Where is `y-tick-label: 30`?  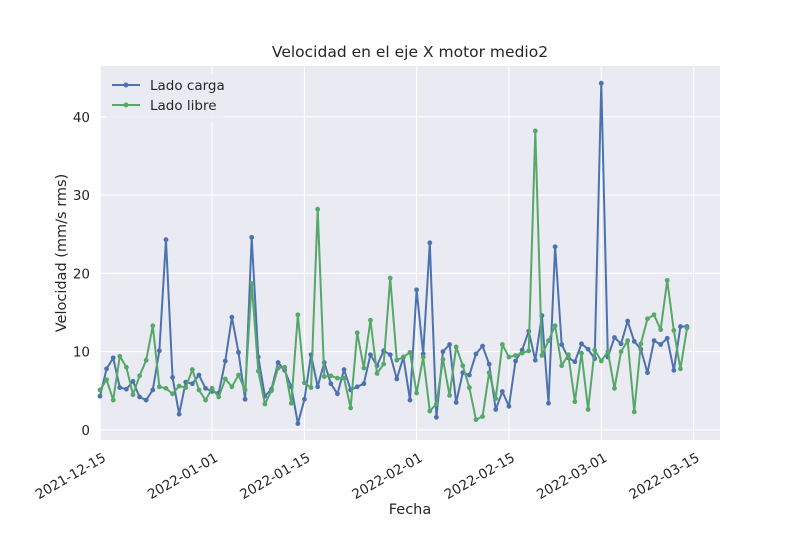
y-tick-label: 30 is located at coordinates (81, 196).